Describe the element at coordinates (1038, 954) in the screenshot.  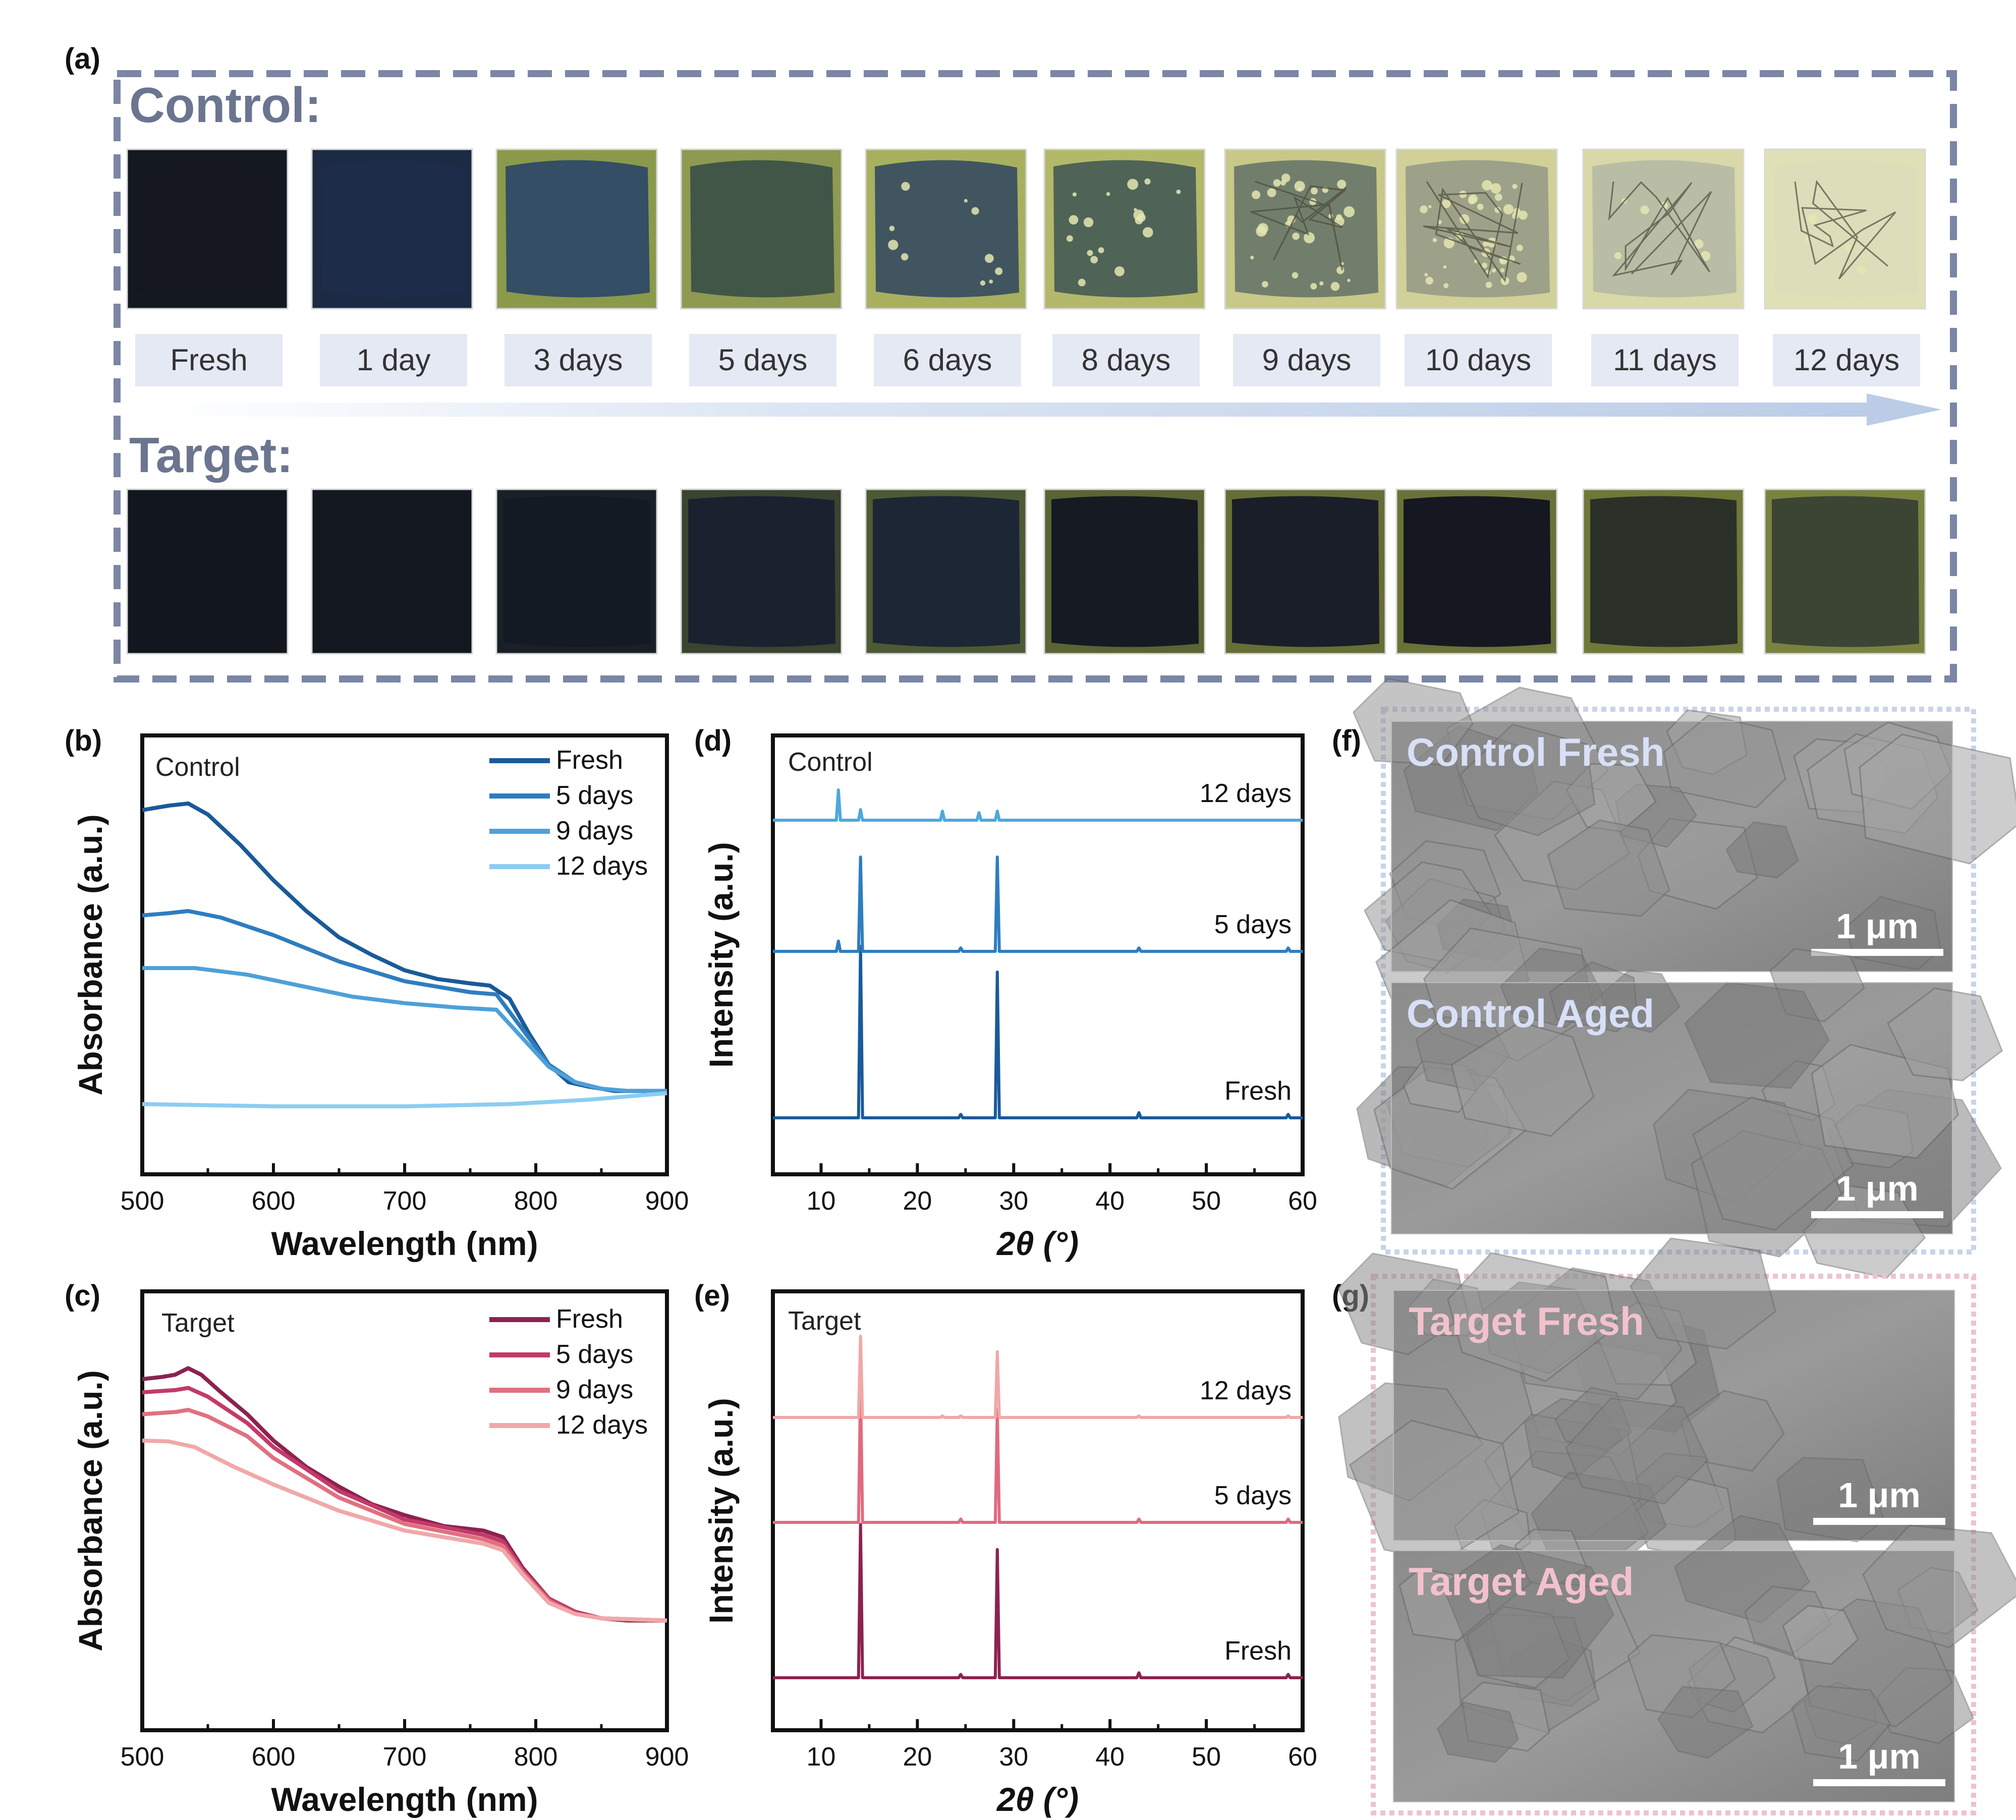
I see `d-plot-frame` at that location.